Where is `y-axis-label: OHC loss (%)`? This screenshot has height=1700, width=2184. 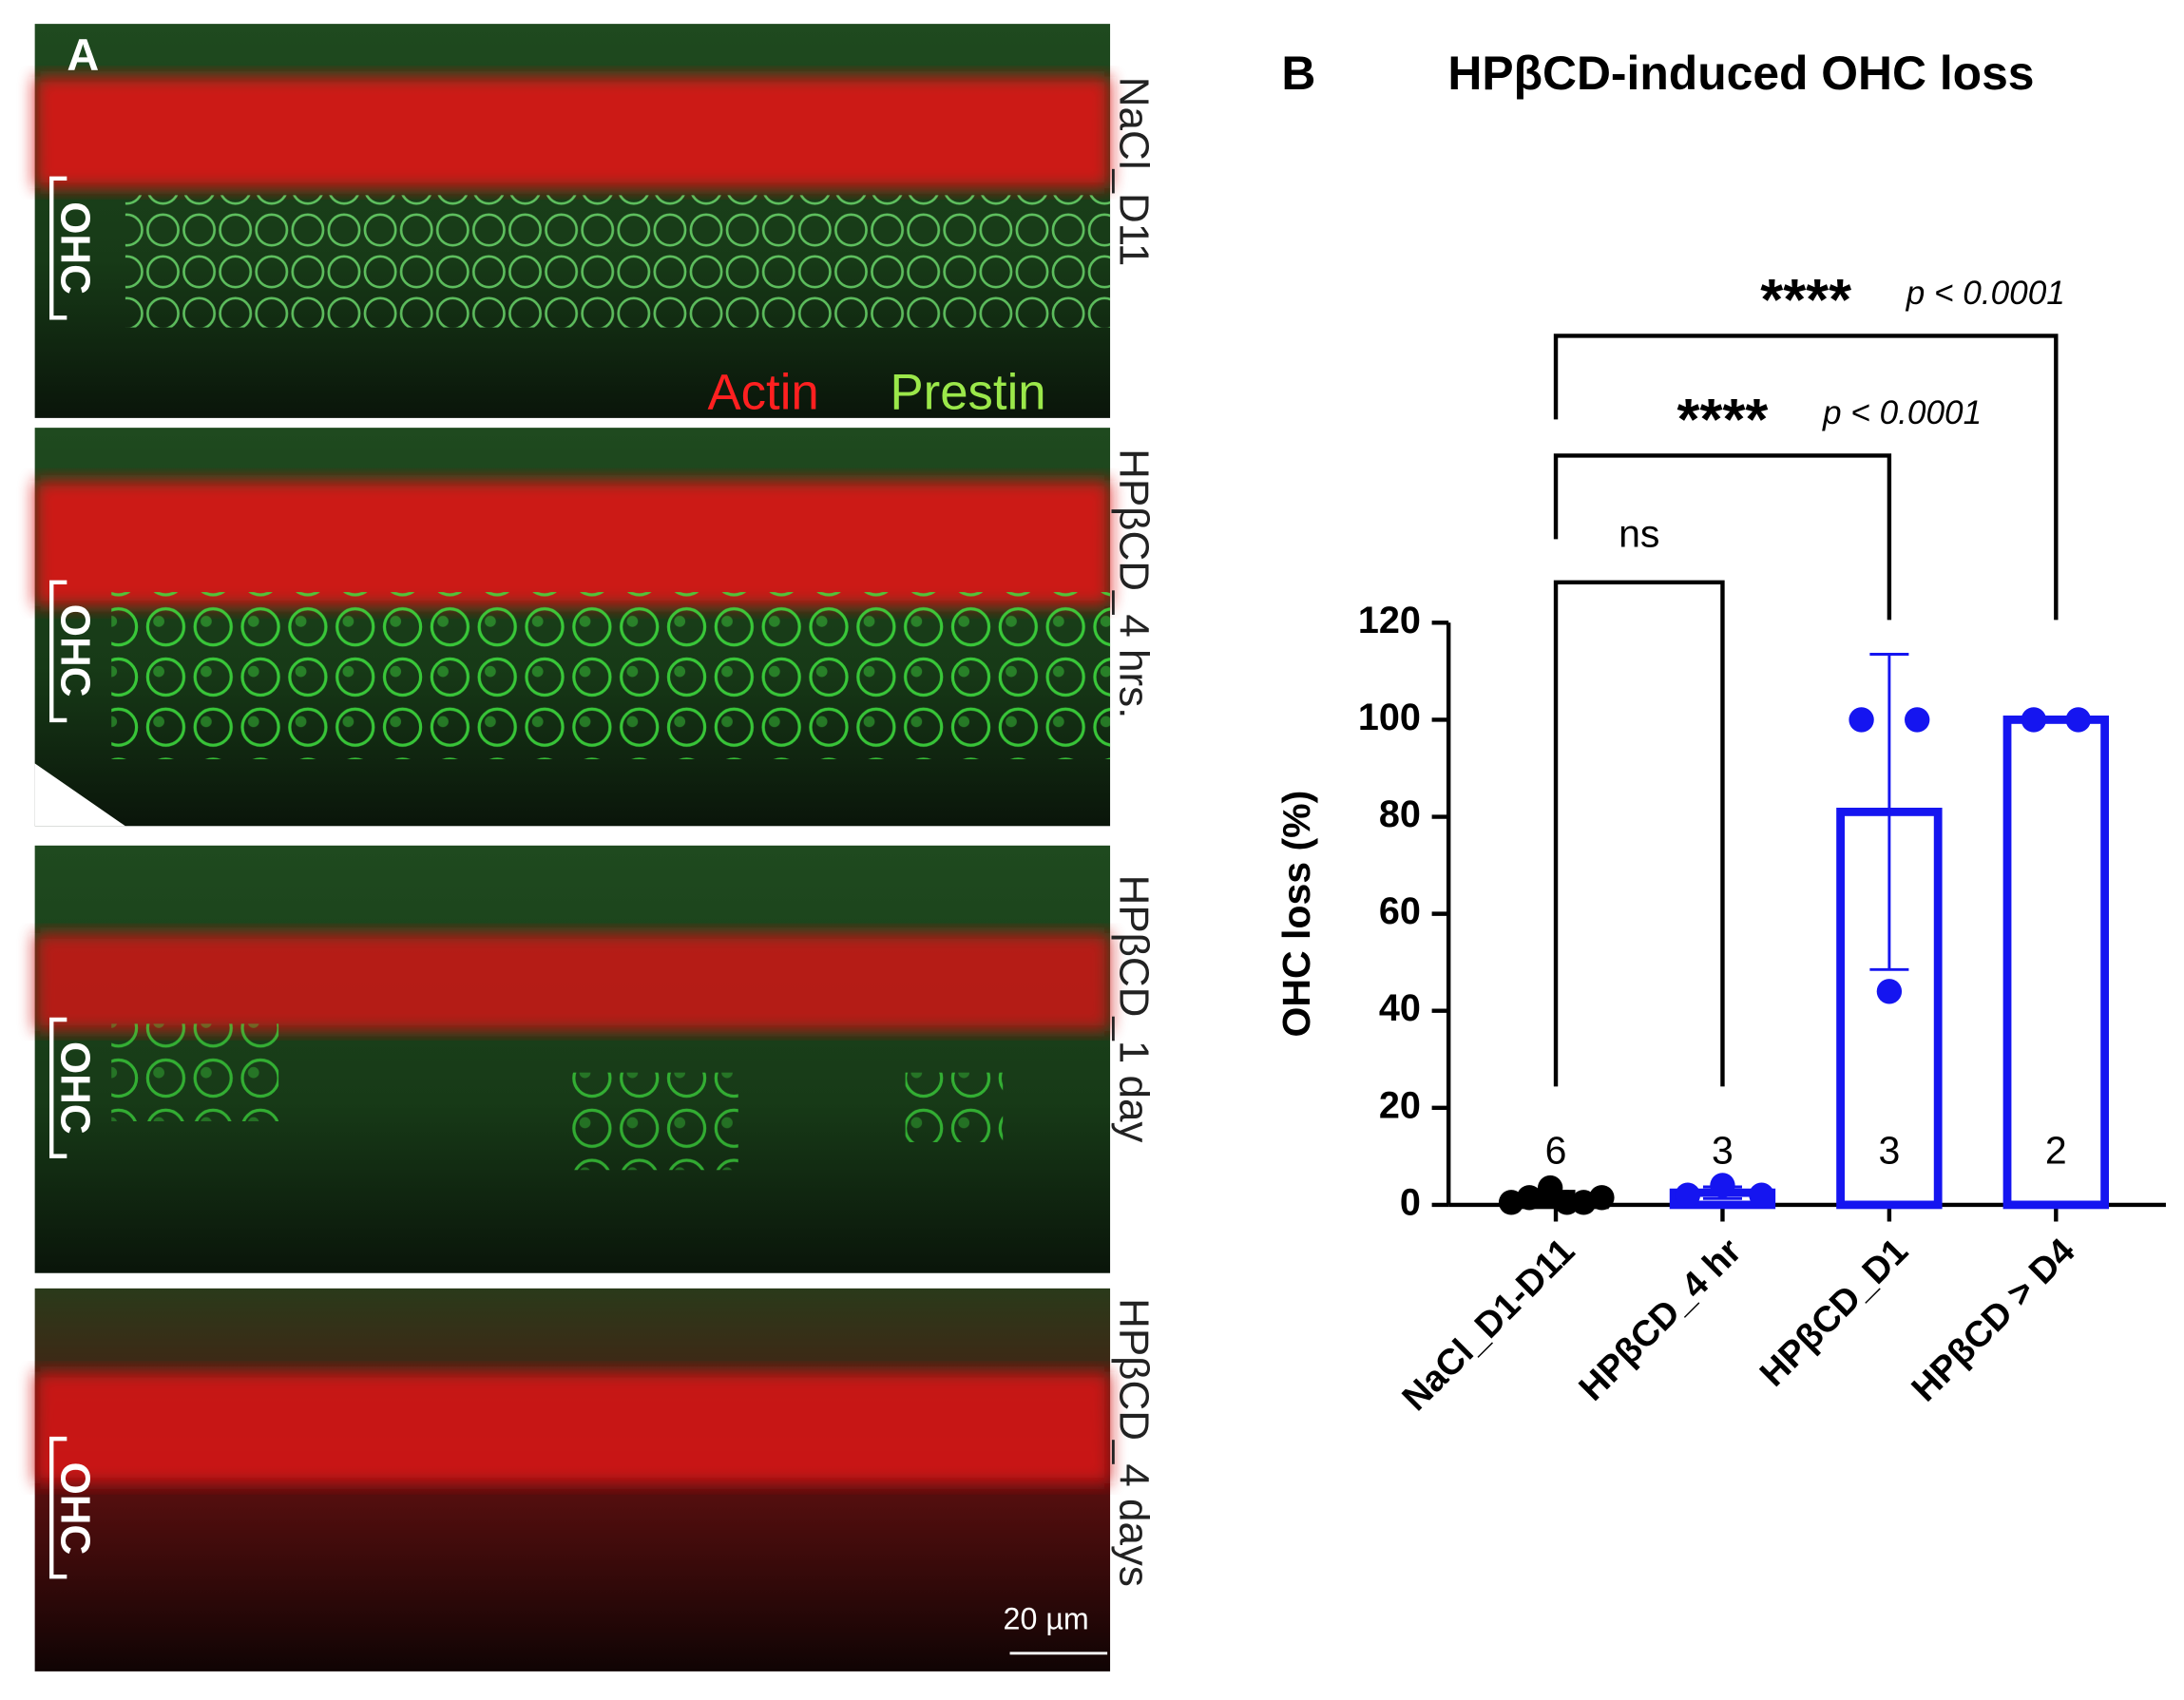 y-axis-label: OHC loss (%) is located at coordinates (1296, 914).